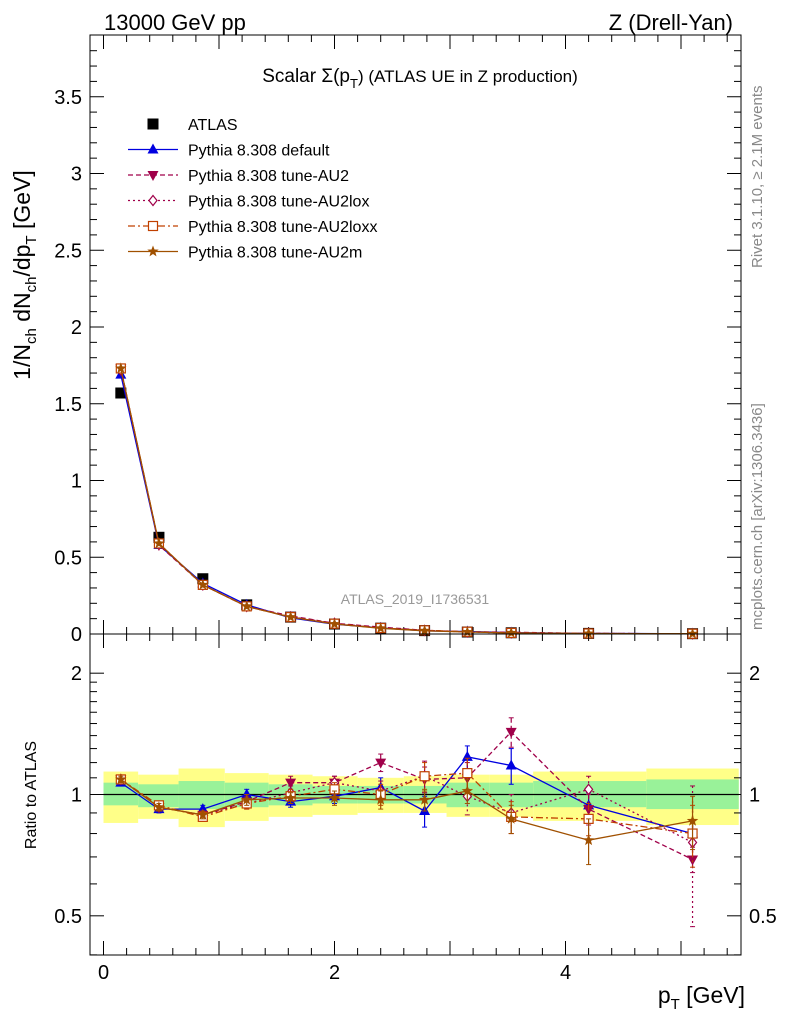 The height and width of the screenshot is (1024, 786). Describe the element at coordinates (664, 995) in the screenshot. I see `x-label-main: p` at that location.